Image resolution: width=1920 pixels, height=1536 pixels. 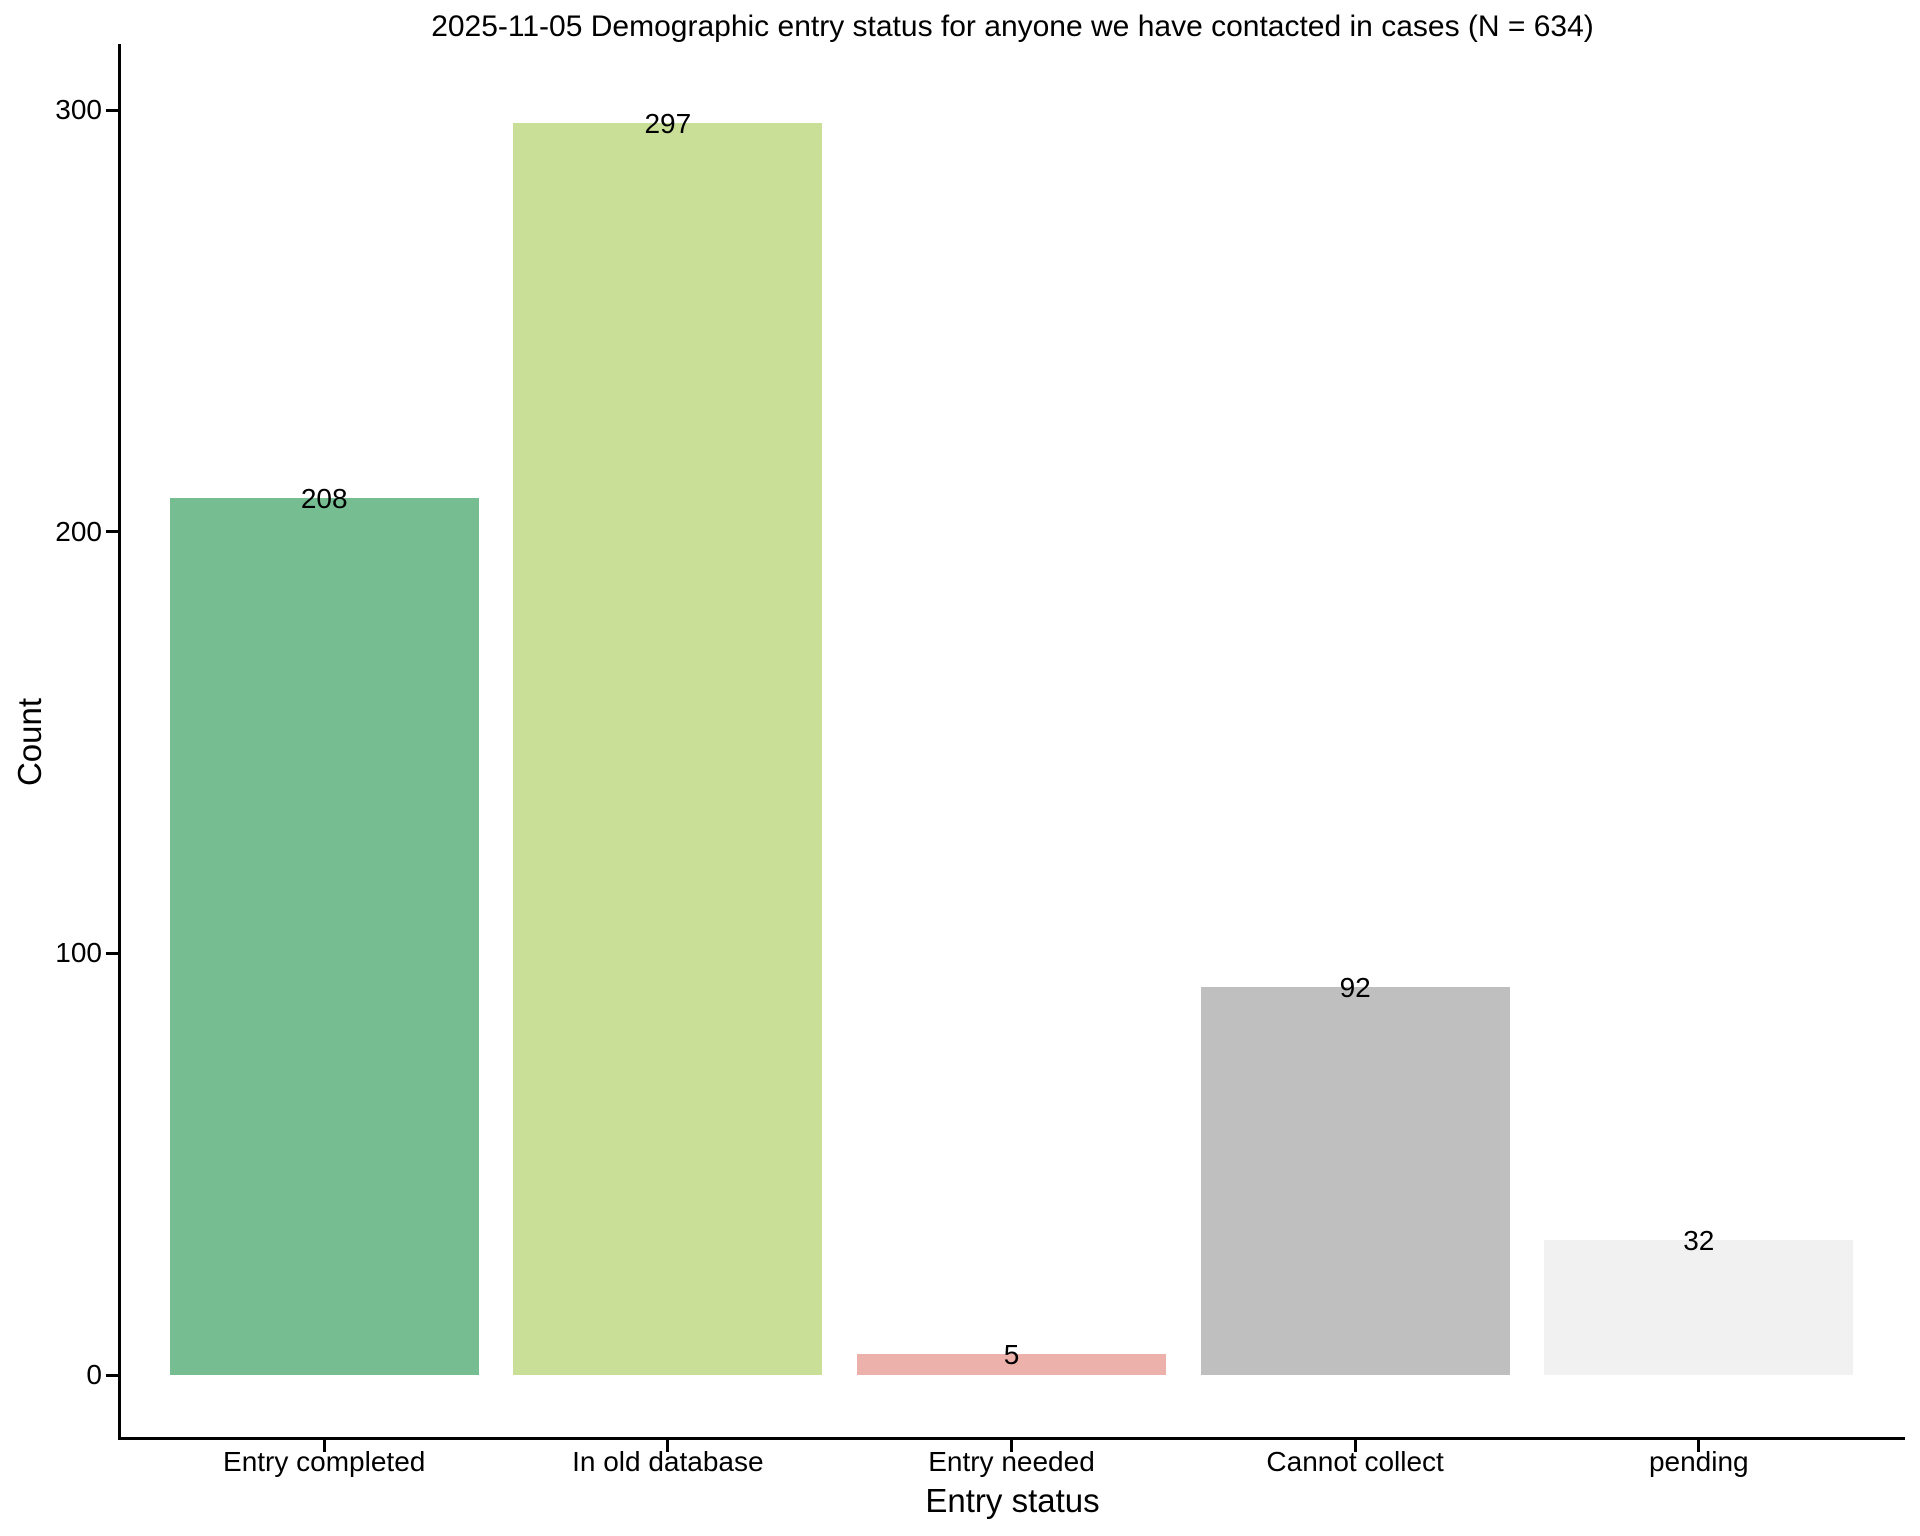 What do you see at coordinates (1011, 1461) in the screenshot?
I see `x-tick-label: Entry needed` at bounding box center [1011, 1461].